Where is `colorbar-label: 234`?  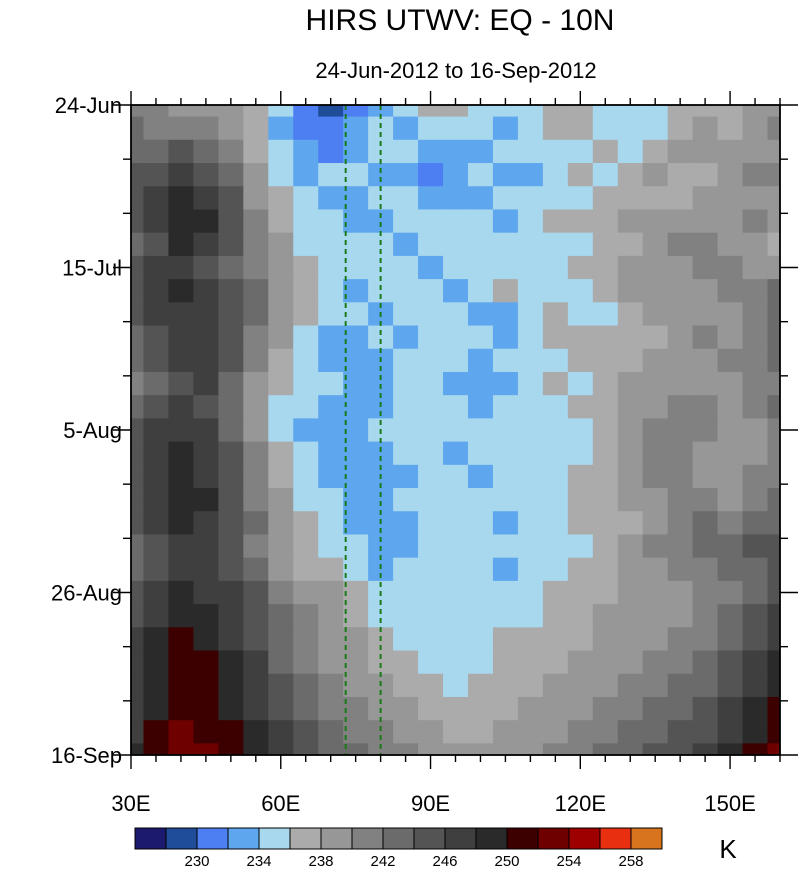 colorbar-label: 234 is located at coordinates (258, 861).